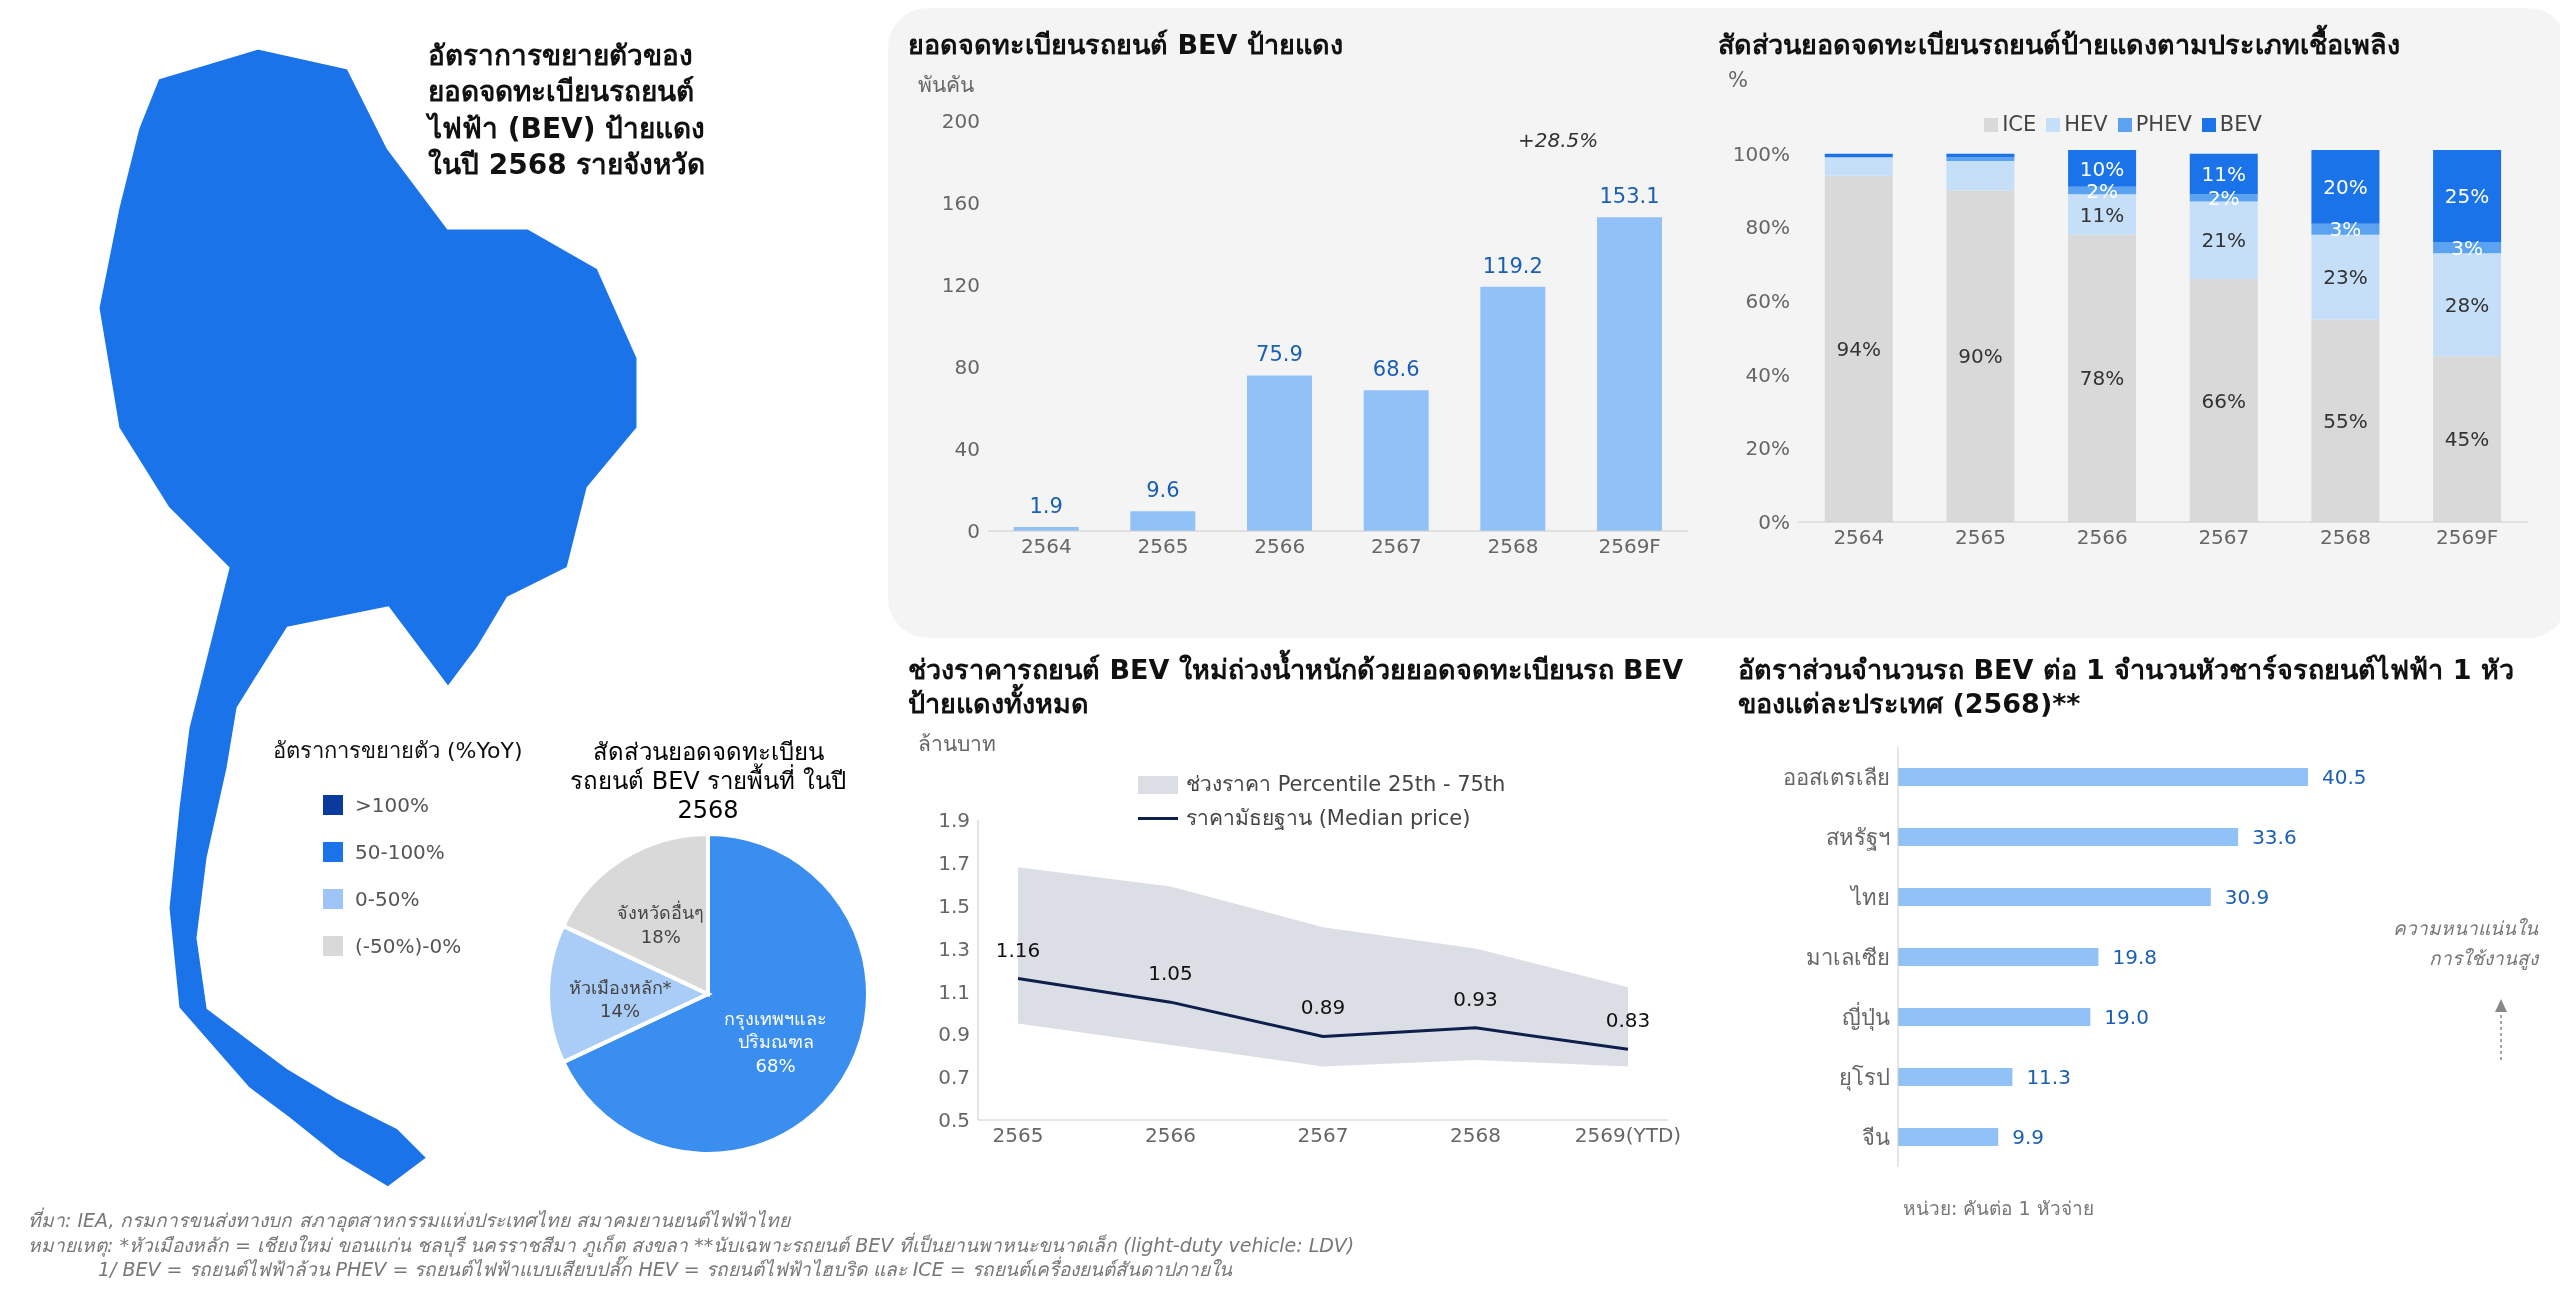  What do you see at coordinates (665, 1269) in the screenshot?
I see `text: 1/ BEV = รถยนต์ไฟฟ้าล้วน PHEV = รถยนต์ไฟฟ้าแบบเสียบปลั๊ก HEV = รถยนต์ไฟฟ้าไฮบริด และ ICE = รถยนต์เครื่องยนต์สันดาปภายใน` at bounding box center [665, 1269].